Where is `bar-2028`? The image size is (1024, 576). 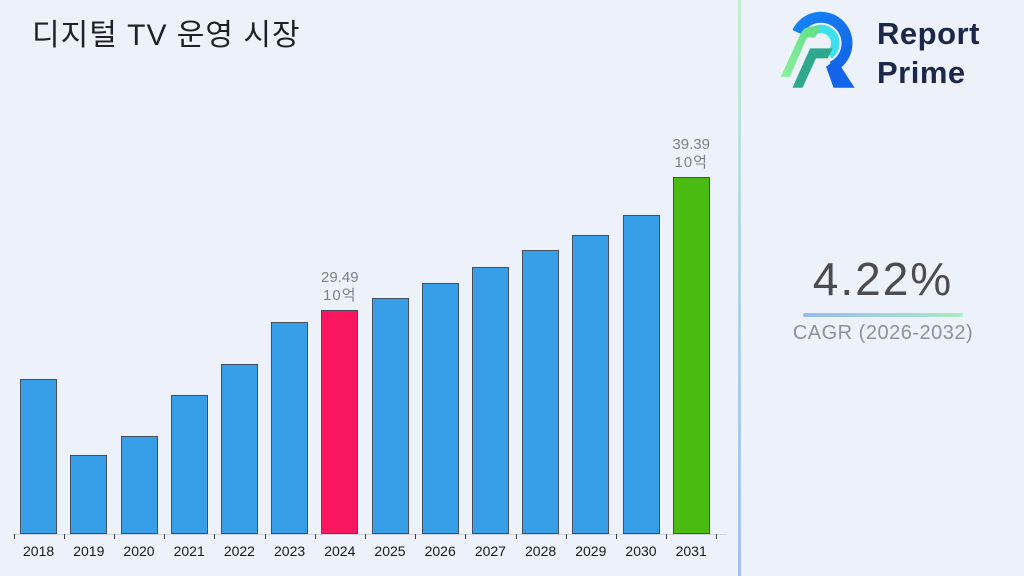 bar-2028 is located at coordinates (541, 392).